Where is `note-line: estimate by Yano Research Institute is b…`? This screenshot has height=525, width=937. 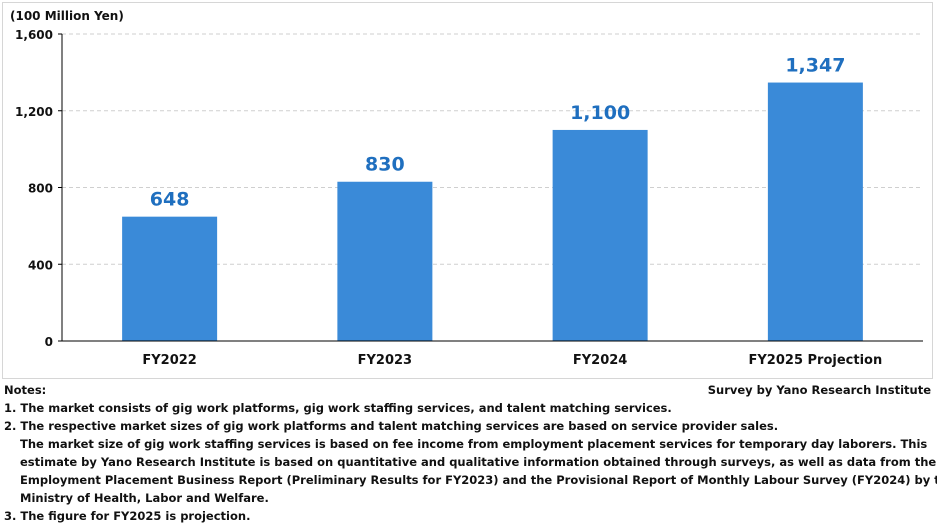
note-line: estimate by Yano Research Institute is b… is located at coordinates (478, 462).